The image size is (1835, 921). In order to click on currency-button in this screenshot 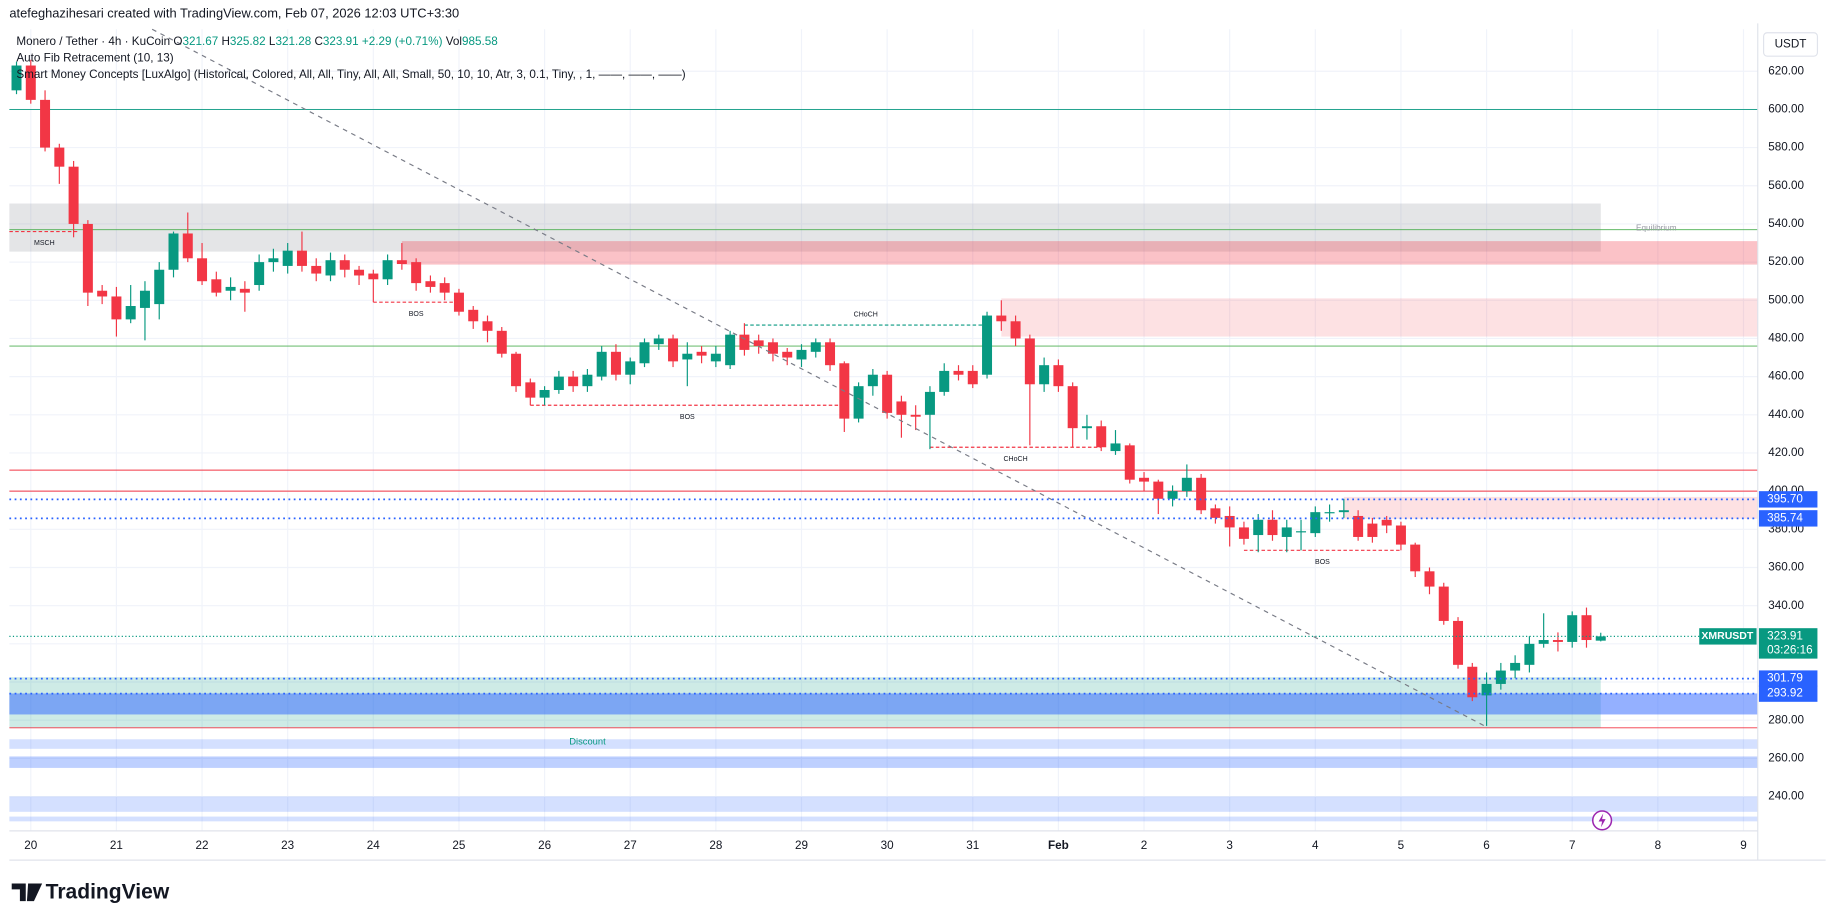, I will do `click(1791, 44)`.